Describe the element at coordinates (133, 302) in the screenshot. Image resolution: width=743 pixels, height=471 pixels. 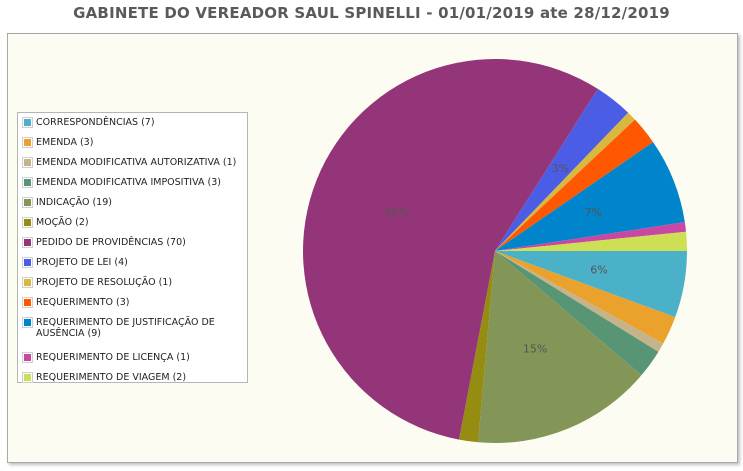
I see `legend-item: REQUERIMENTO (3)` at that location.